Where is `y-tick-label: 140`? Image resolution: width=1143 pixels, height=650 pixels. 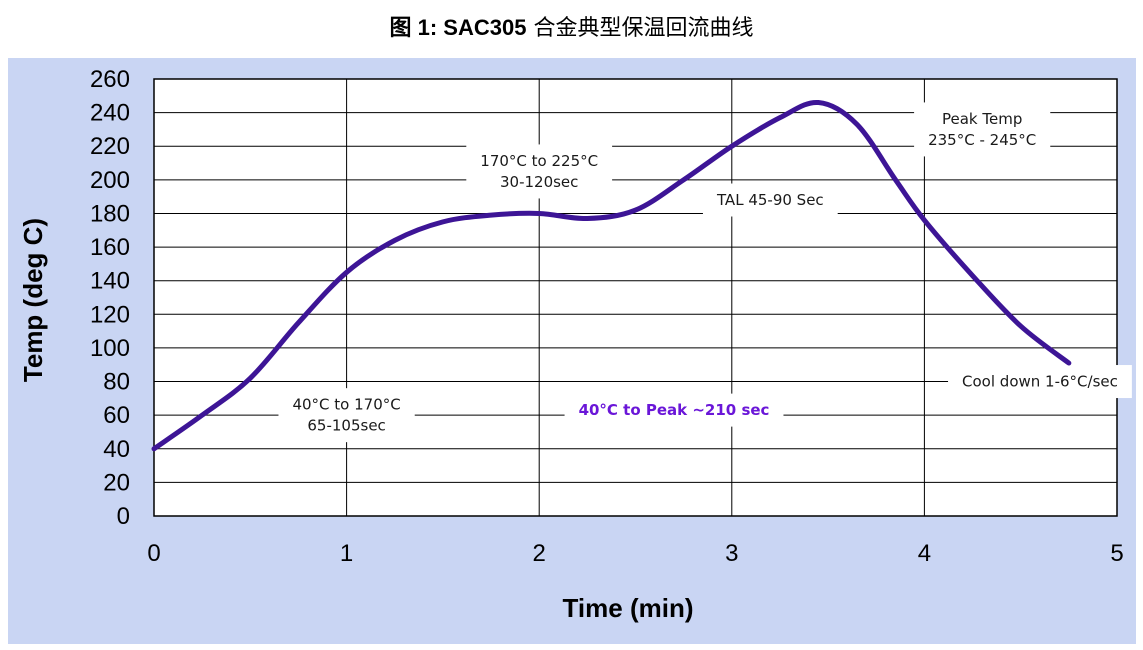
y-tick-label: 140 is located at coordinates (110, 281).